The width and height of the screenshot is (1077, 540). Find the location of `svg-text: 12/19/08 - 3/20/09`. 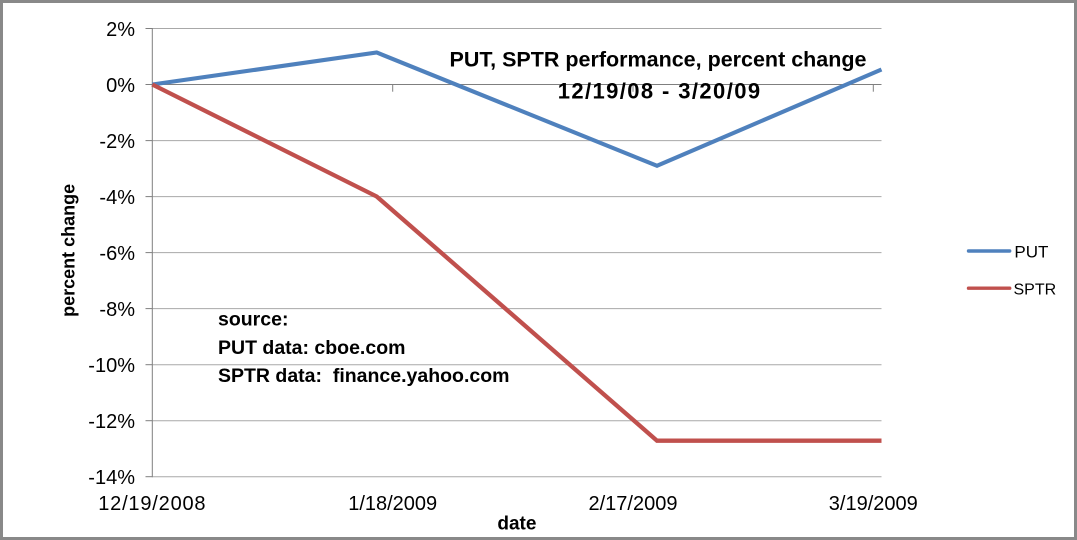

svg-text: 12/19/08 - 3/20/09 is located at coordinates (660, 91).